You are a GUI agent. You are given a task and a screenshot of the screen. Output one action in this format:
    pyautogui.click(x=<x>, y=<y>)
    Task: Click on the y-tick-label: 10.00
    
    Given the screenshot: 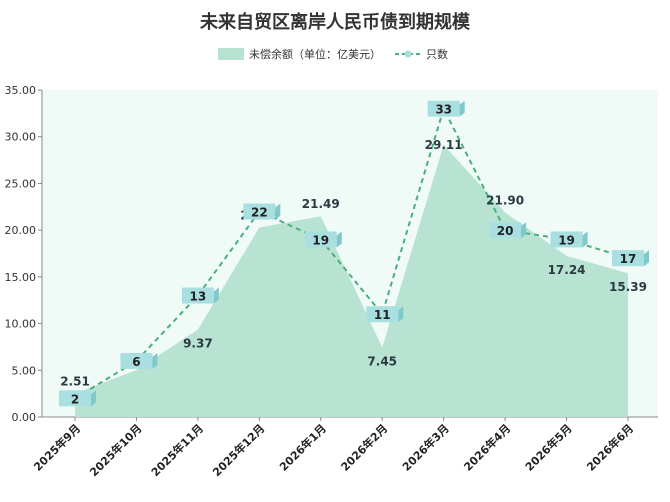 What is the action you would take?
    pyautogui.click(x=21, y=324)
    